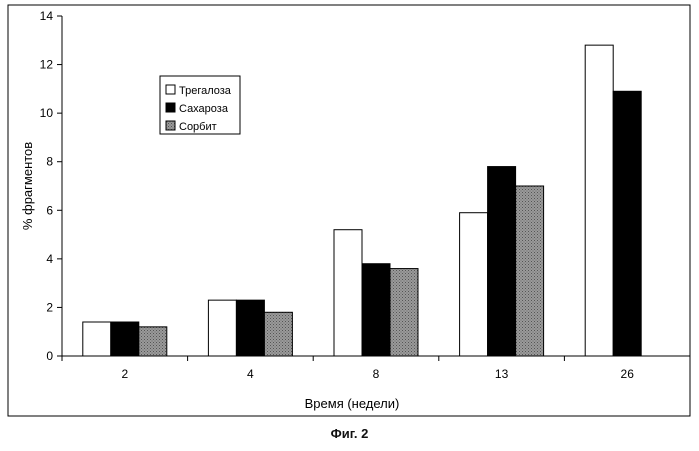 The width and height of the screenshot is (699, 451). I want to click on x-tick-label: 2, so click(124, 374).